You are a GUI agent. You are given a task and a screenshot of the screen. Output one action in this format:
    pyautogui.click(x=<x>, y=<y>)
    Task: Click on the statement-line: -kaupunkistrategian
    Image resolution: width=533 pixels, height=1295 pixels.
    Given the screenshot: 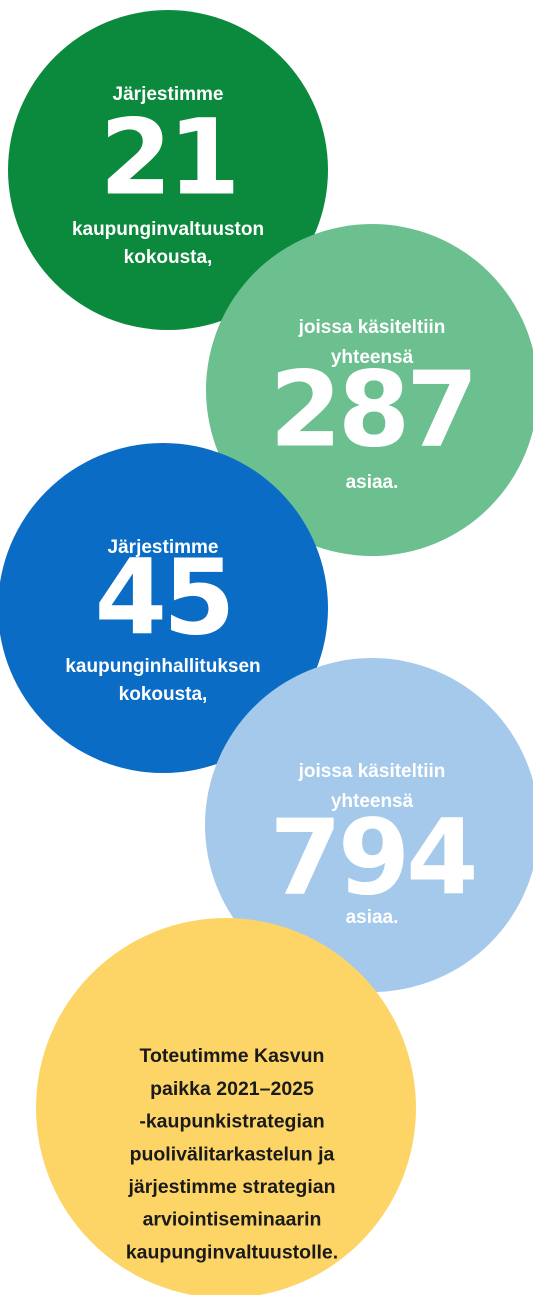 What is the action you would take?
    pyautogui.click(x=231, y=1122)
    